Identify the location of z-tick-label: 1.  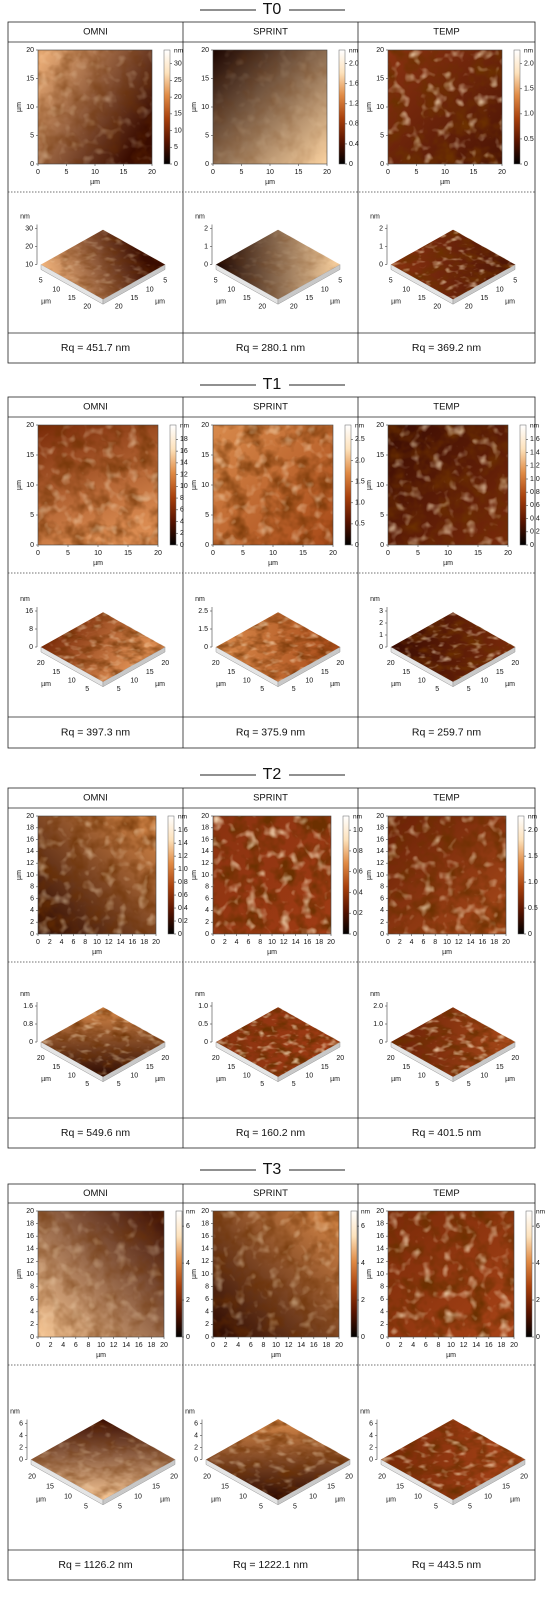
(206, 246).